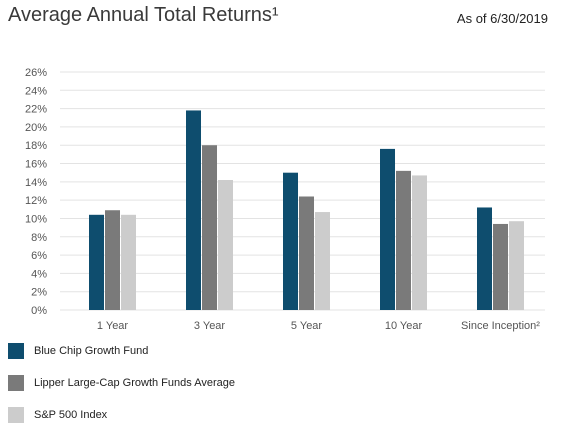  What do you see at coordinates (121, 415) in the screenshot?
I see `legend-item-sp500: S&P 500 Index` at bounding box center [121, 415].